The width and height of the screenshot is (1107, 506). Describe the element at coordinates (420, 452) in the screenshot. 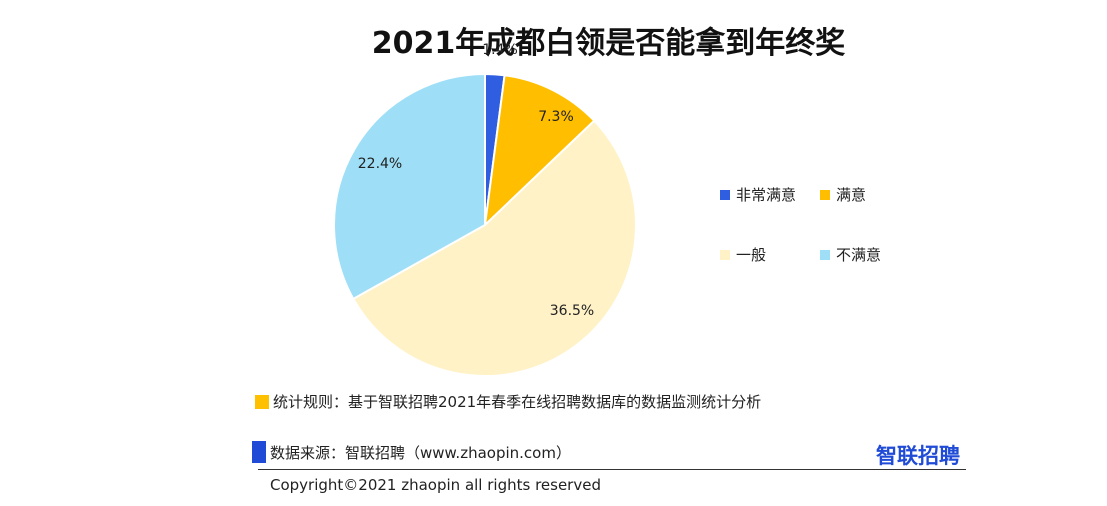

I see `source-text: 数据来源：智联招聘（www.zhaopin.com）` at that location.